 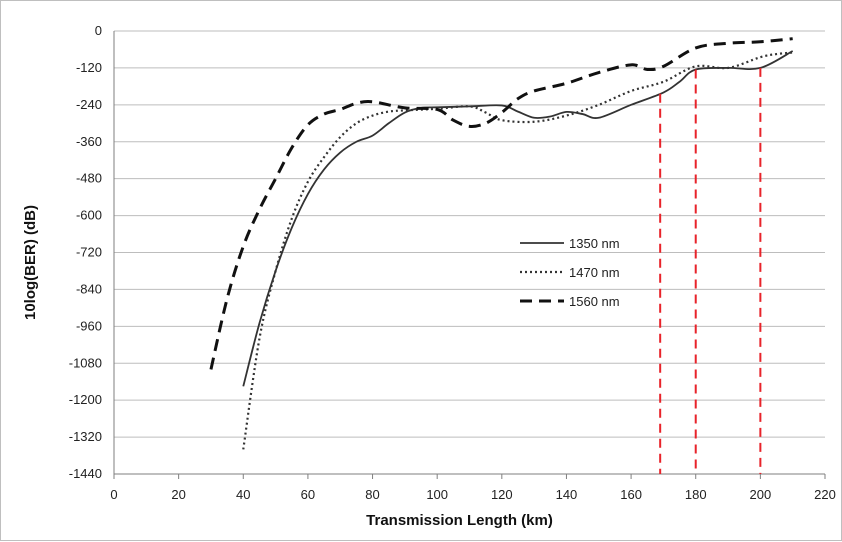 What do you see at coordinates (89, 288) in the screenshot?
I see `y-tick-label: -840` at bounding box center [89, 288].